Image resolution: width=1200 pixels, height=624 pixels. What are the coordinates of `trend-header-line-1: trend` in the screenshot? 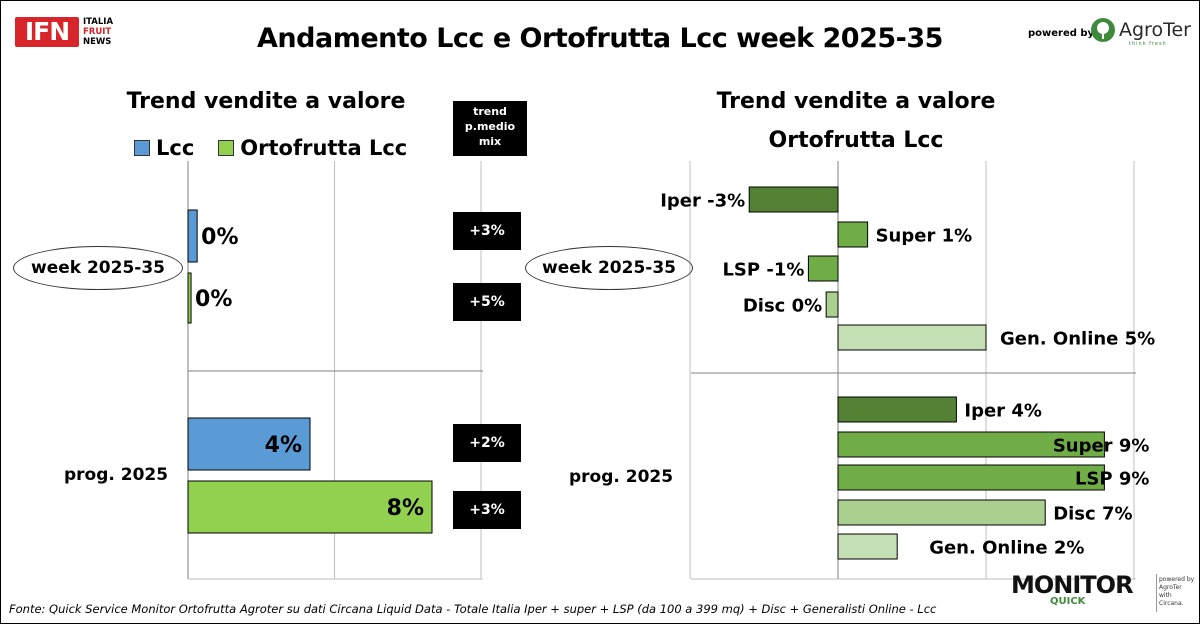 It's located at (490, 111).